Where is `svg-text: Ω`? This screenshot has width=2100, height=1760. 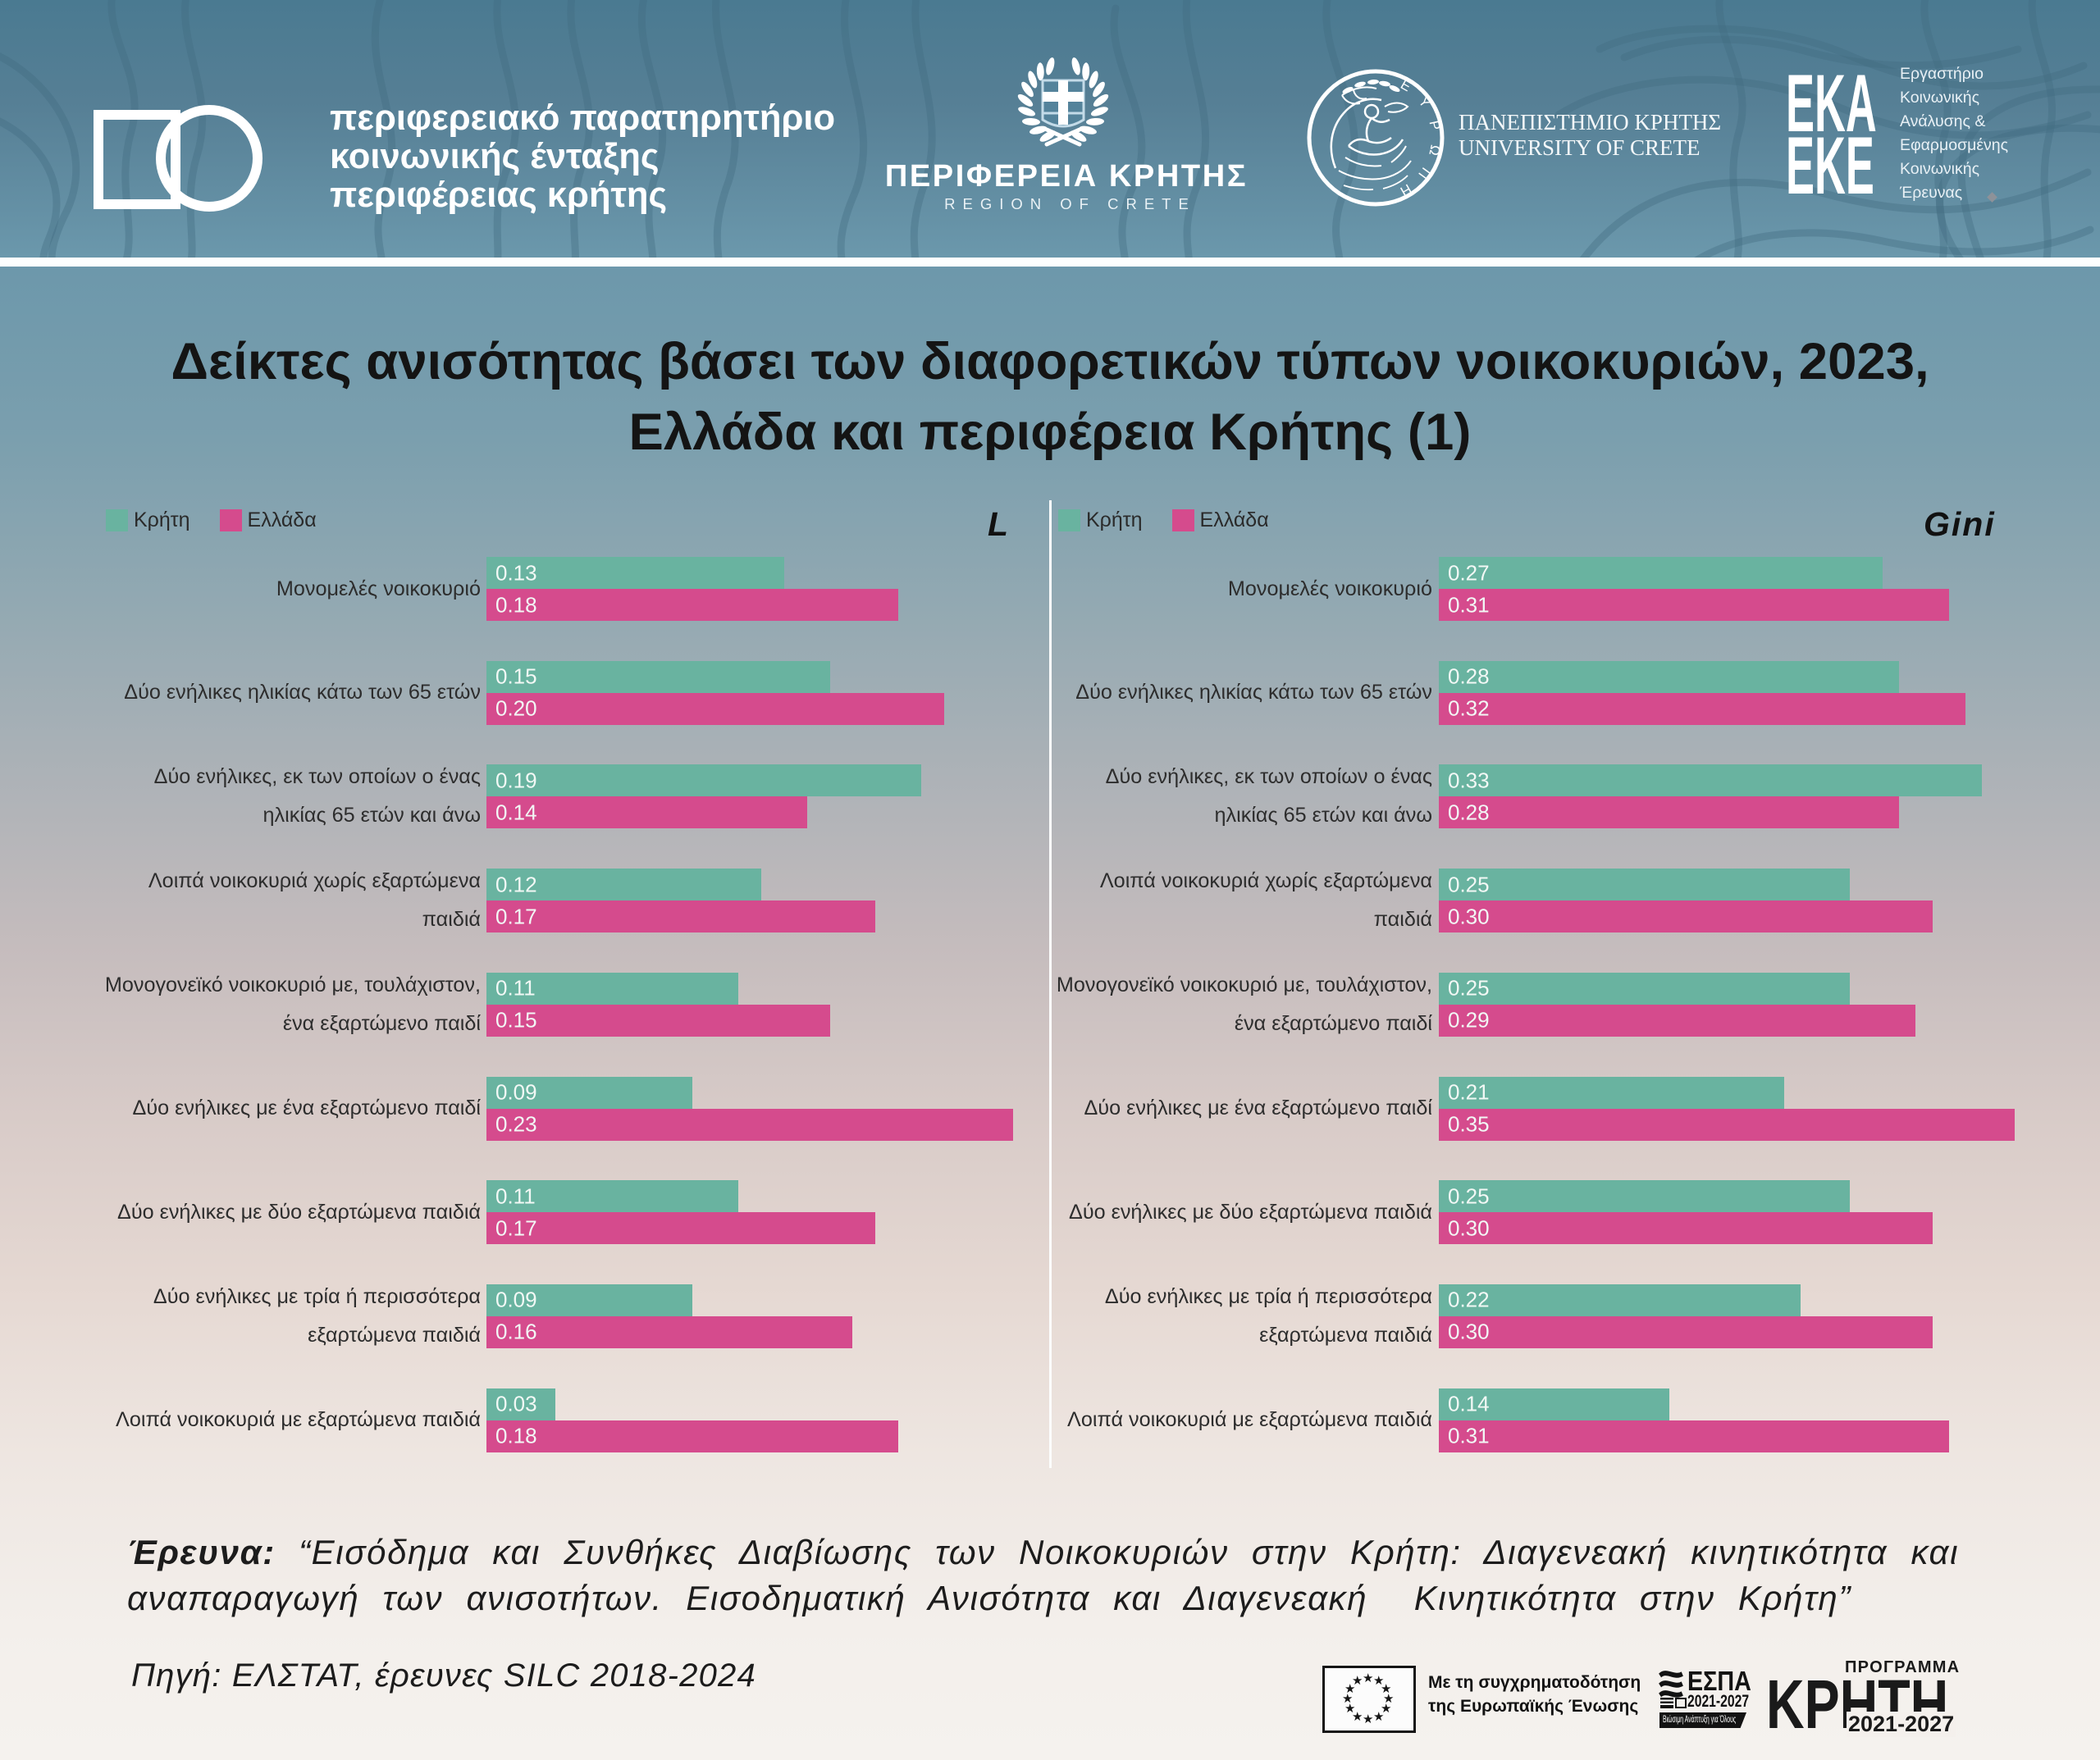 svg-text: Ω is located at coordinates (1435, 150).